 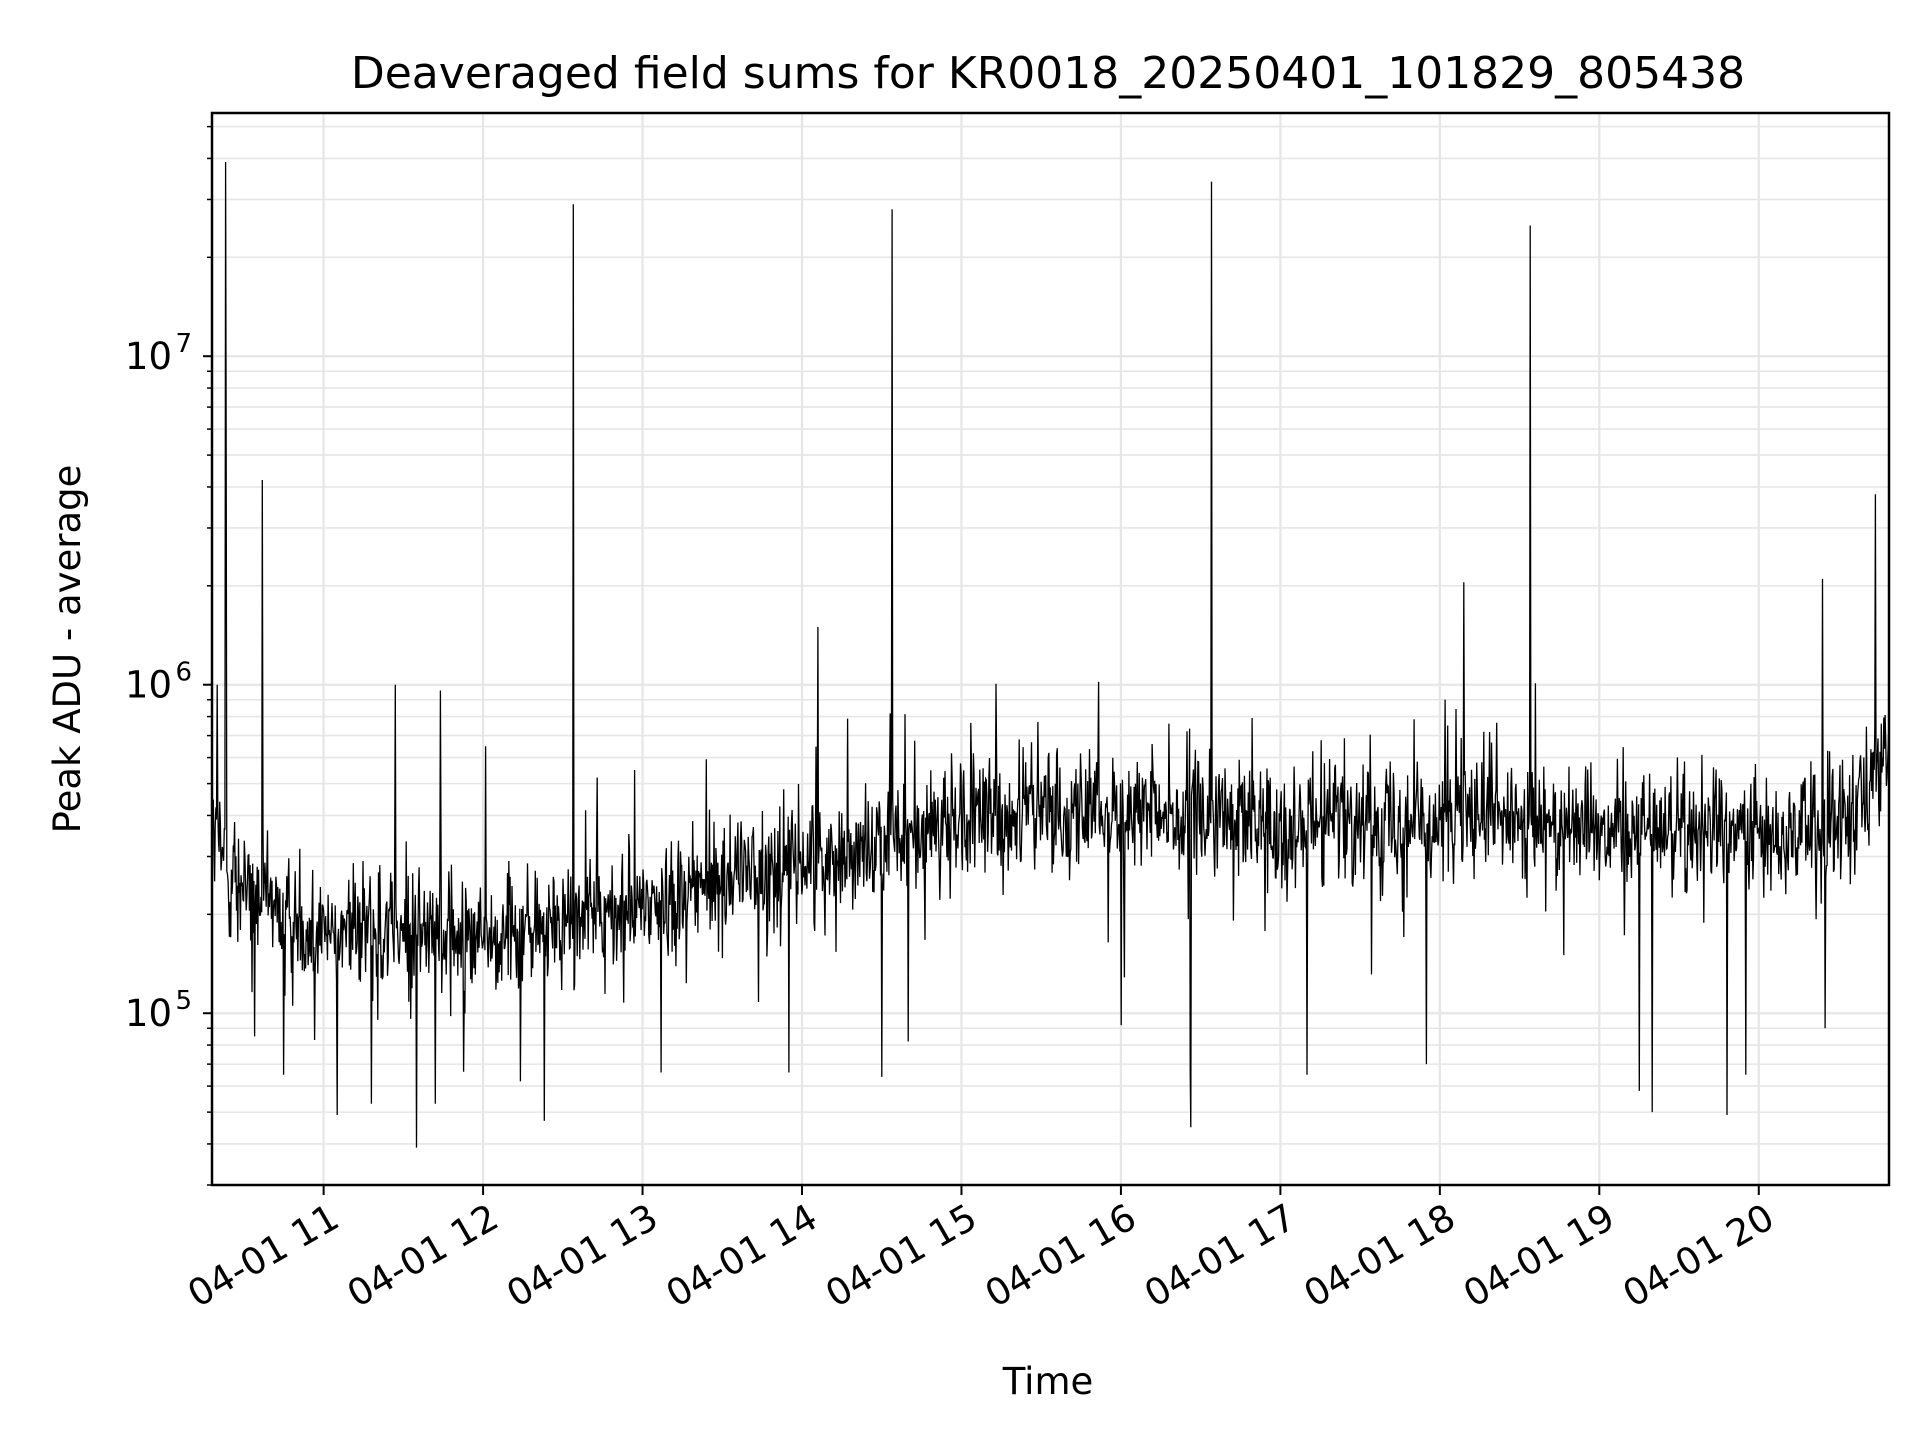 I want to click on y-tick-label-exponent: 7, so click(x=183, y=344).